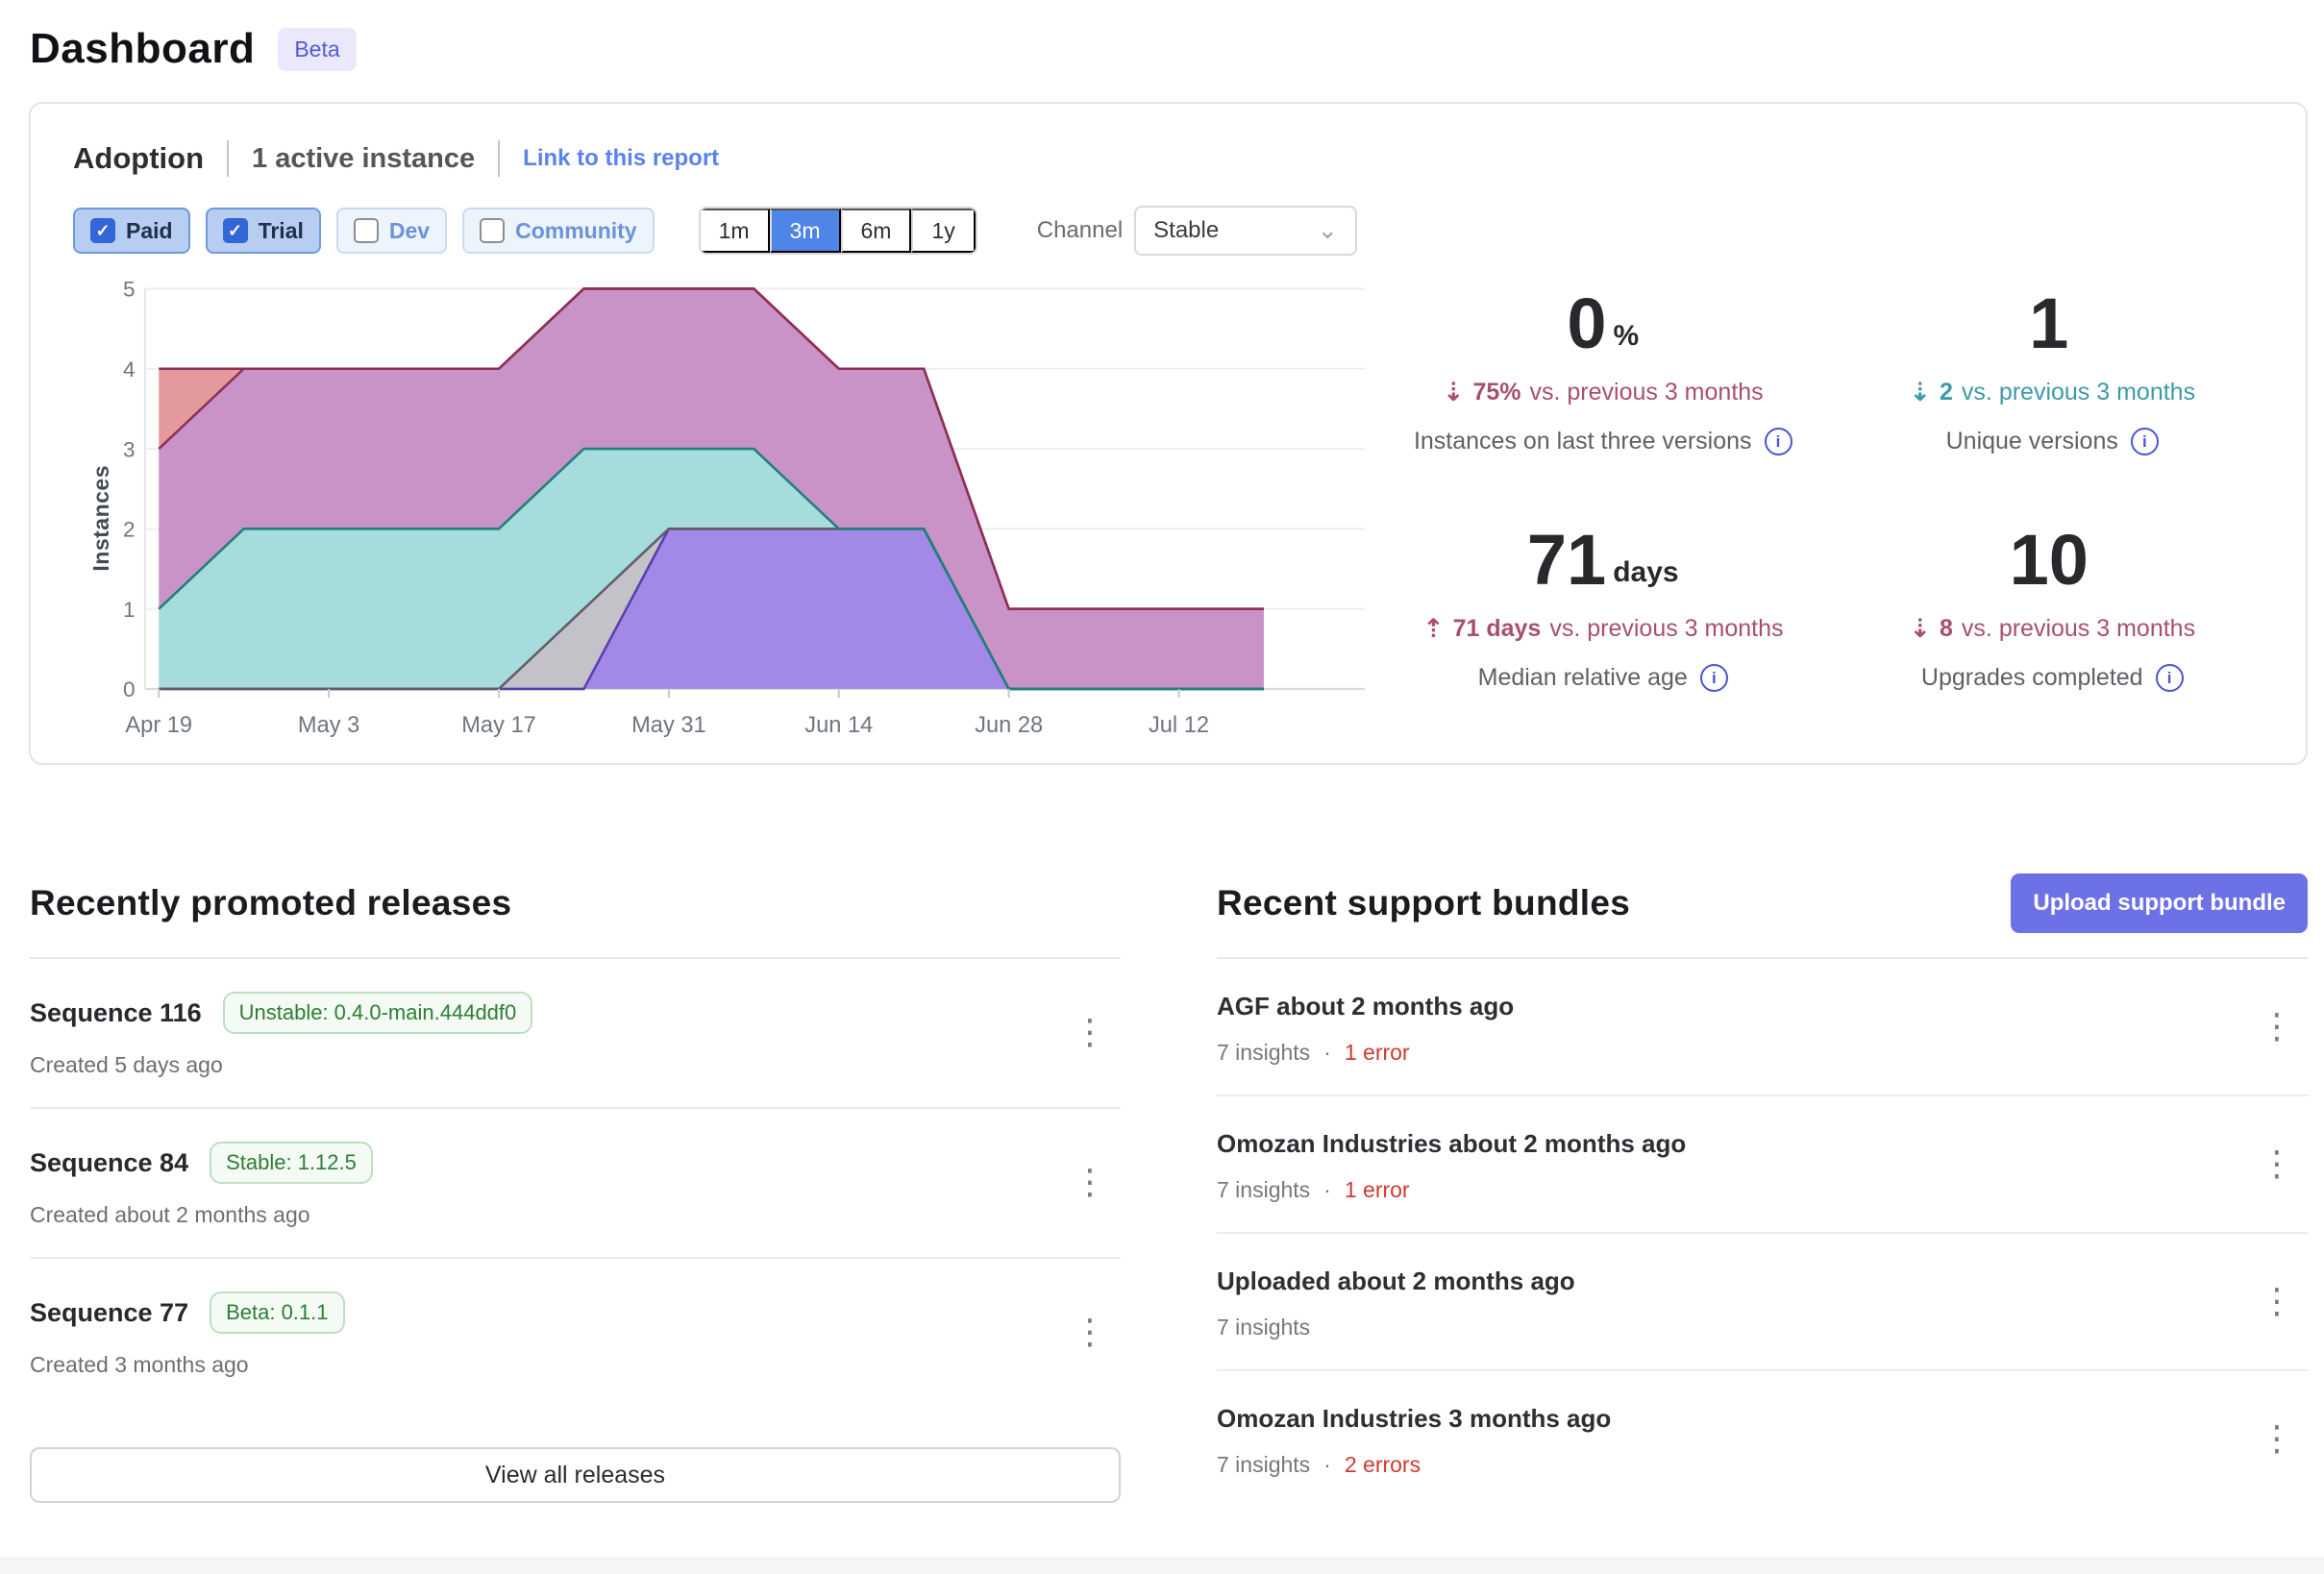 The image size is (2324, 1574). Describe the element at coordinates (277, 1312) in the screenshot. I see `release-channel-badge: Beta: 0.1.1` at that location.